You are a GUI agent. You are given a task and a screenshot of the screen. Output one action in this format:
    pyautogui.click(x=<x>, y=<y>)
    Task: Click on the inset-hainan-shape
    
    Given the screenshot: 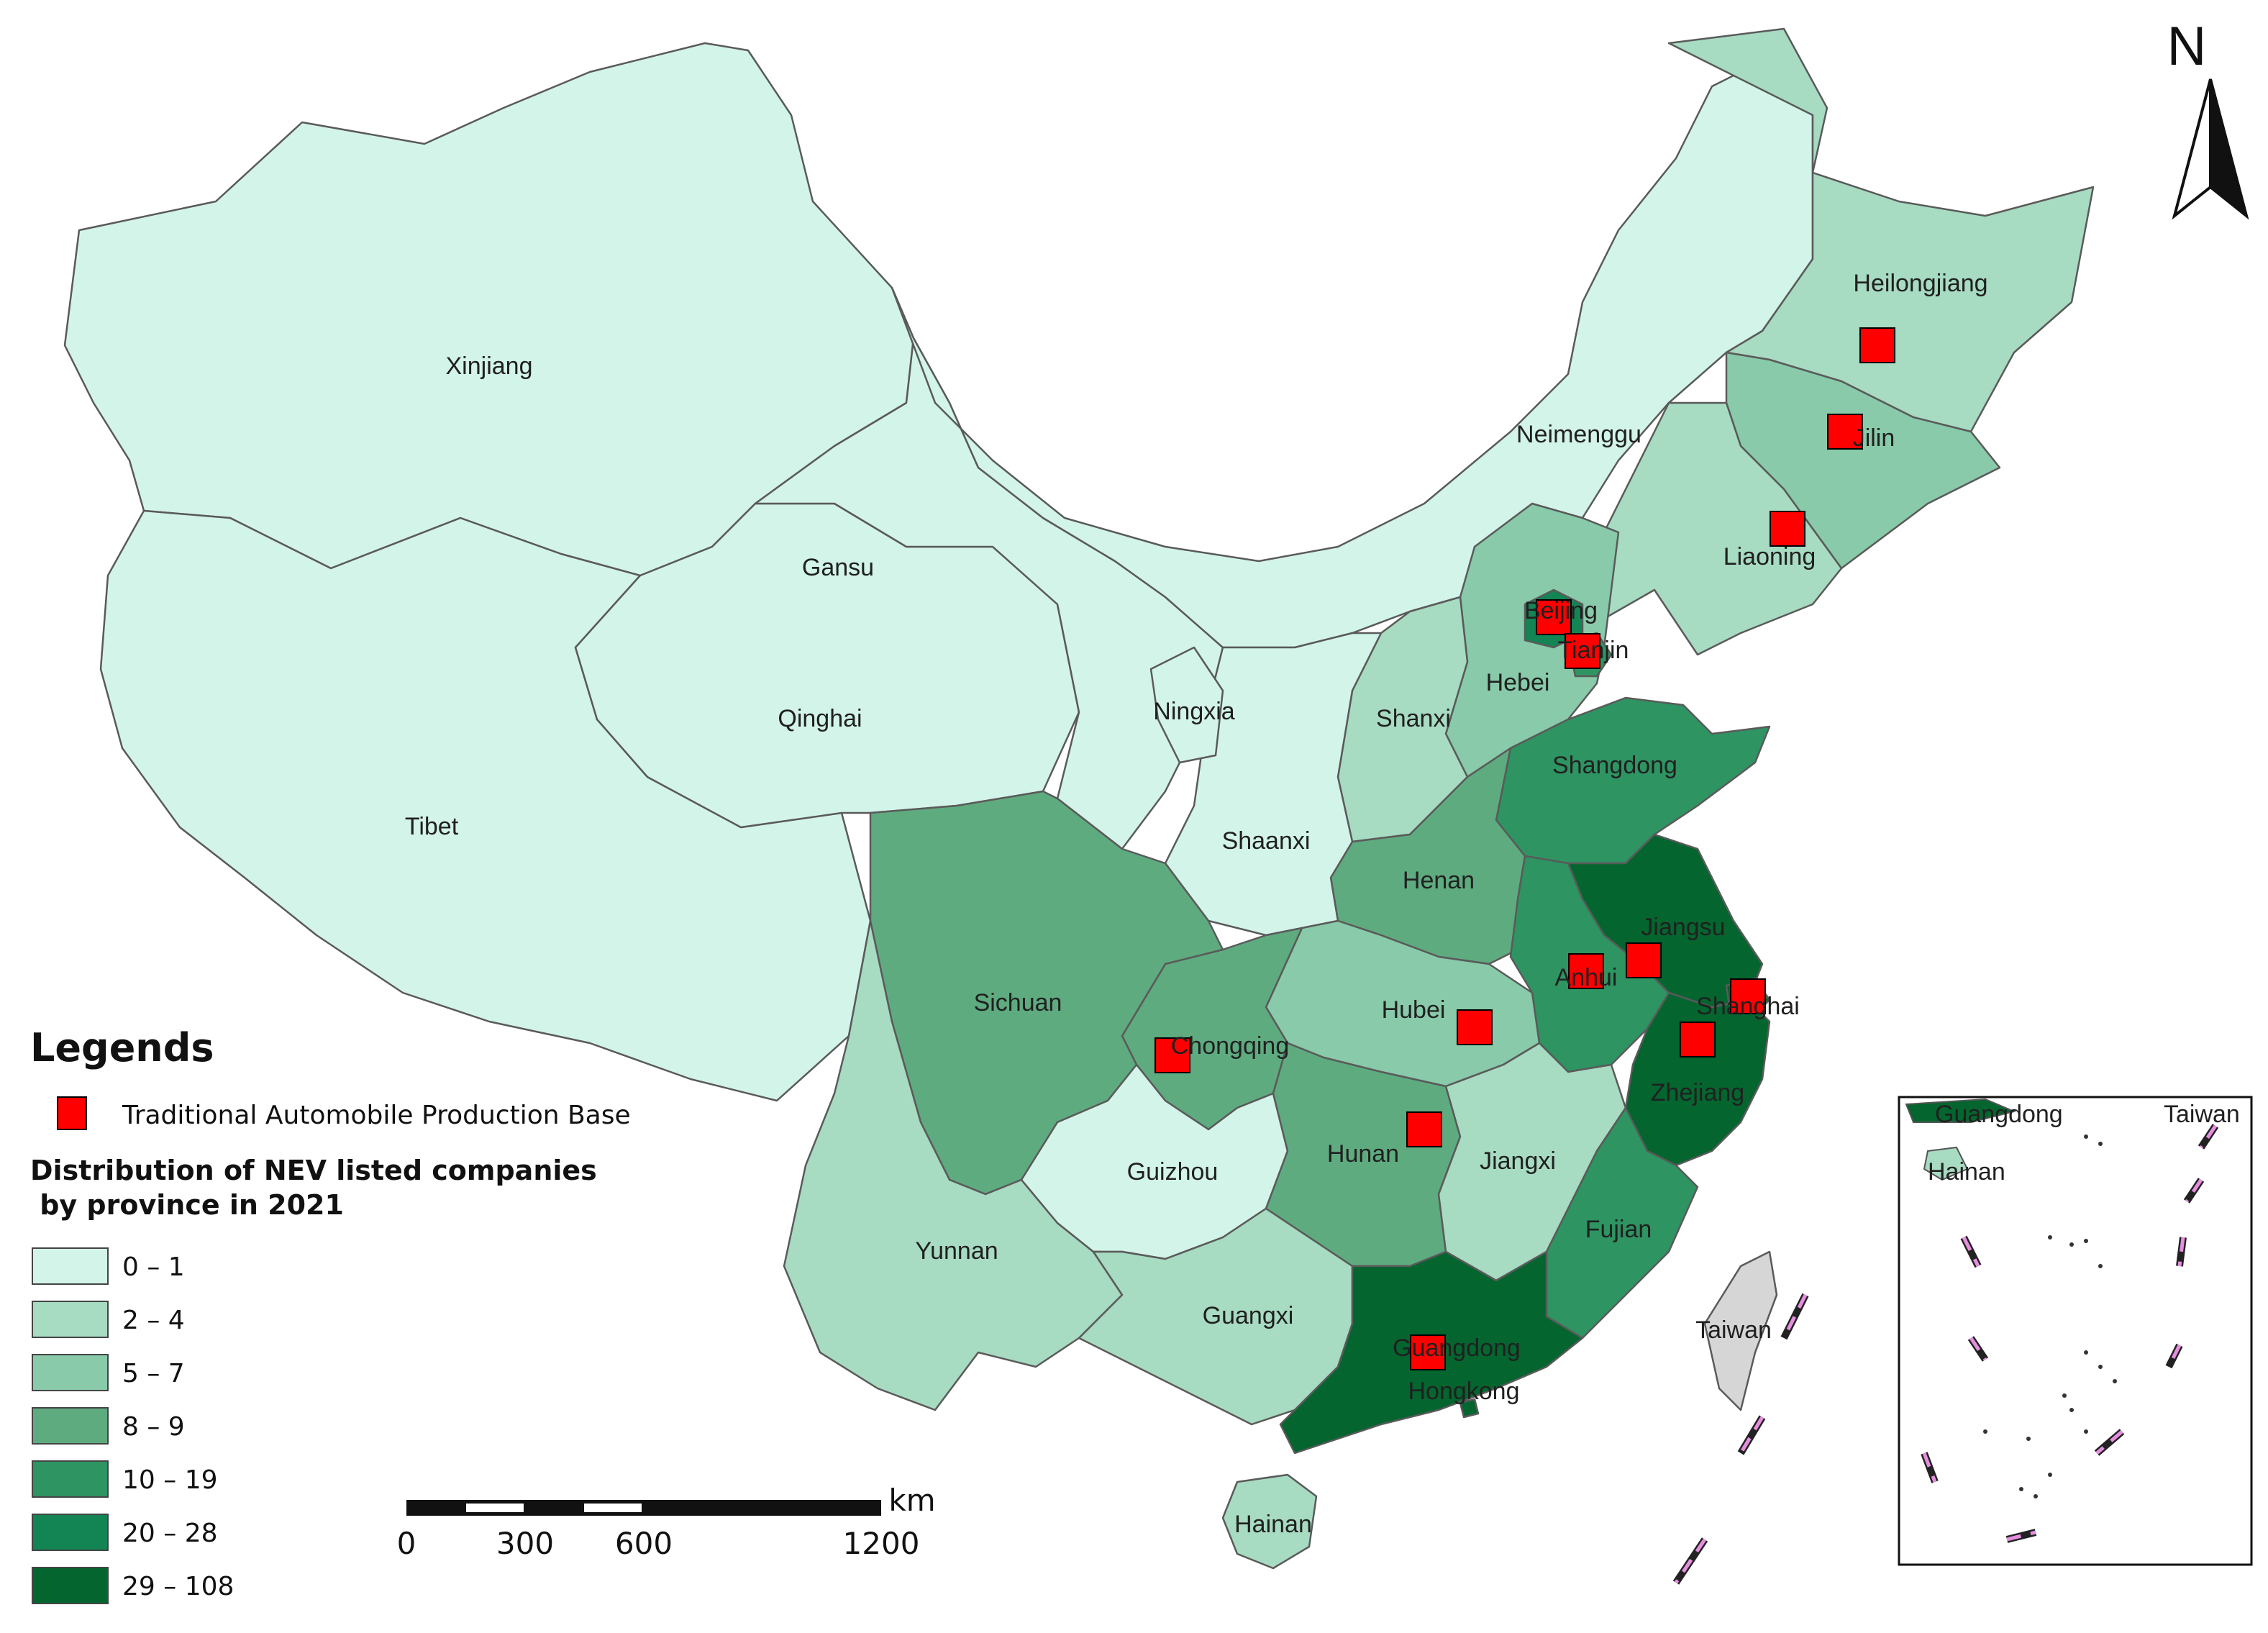 What is the action you would take?
    pyautogui.click(x=1946, y=1163)
    